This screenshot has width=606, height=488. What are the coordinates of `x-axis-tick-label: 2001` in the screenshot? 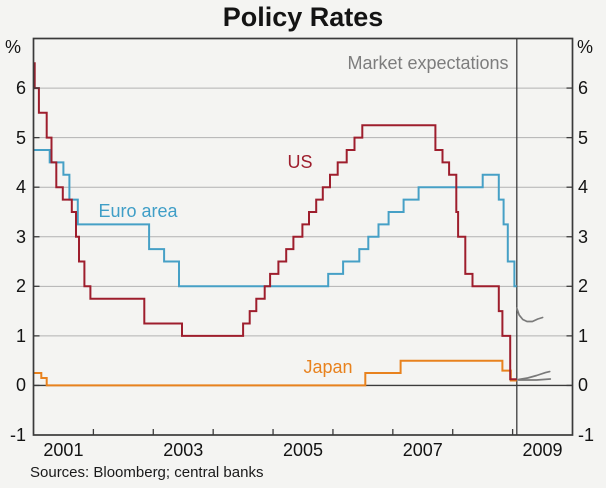 It's located at (63, 450).